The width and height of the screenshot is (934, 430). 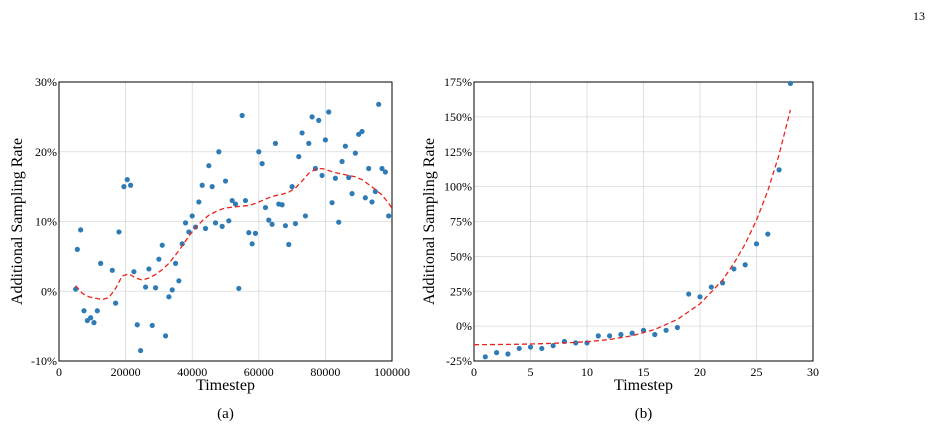 What do you see at coordinates (458, 117) in the screenshot?
I see `y-tick-label: 150%` at bounding box center [458, 117].